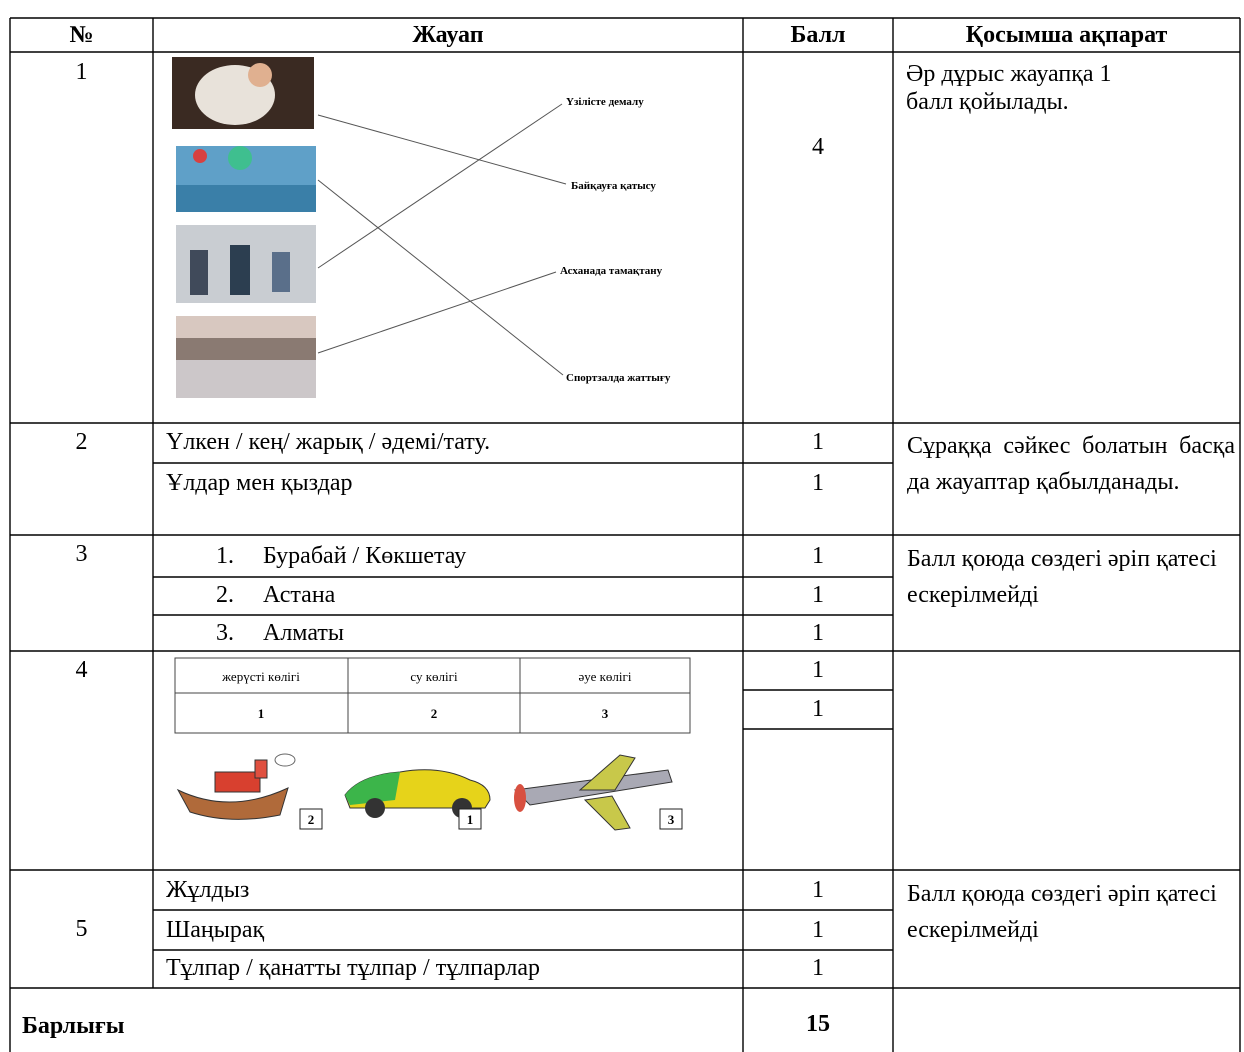 The height and width of the screenshot is (1052, 1244). What do you see at coordinates (375, 808) in the screenshot?
I see `car-wheel` at bounding box center [375, 808].